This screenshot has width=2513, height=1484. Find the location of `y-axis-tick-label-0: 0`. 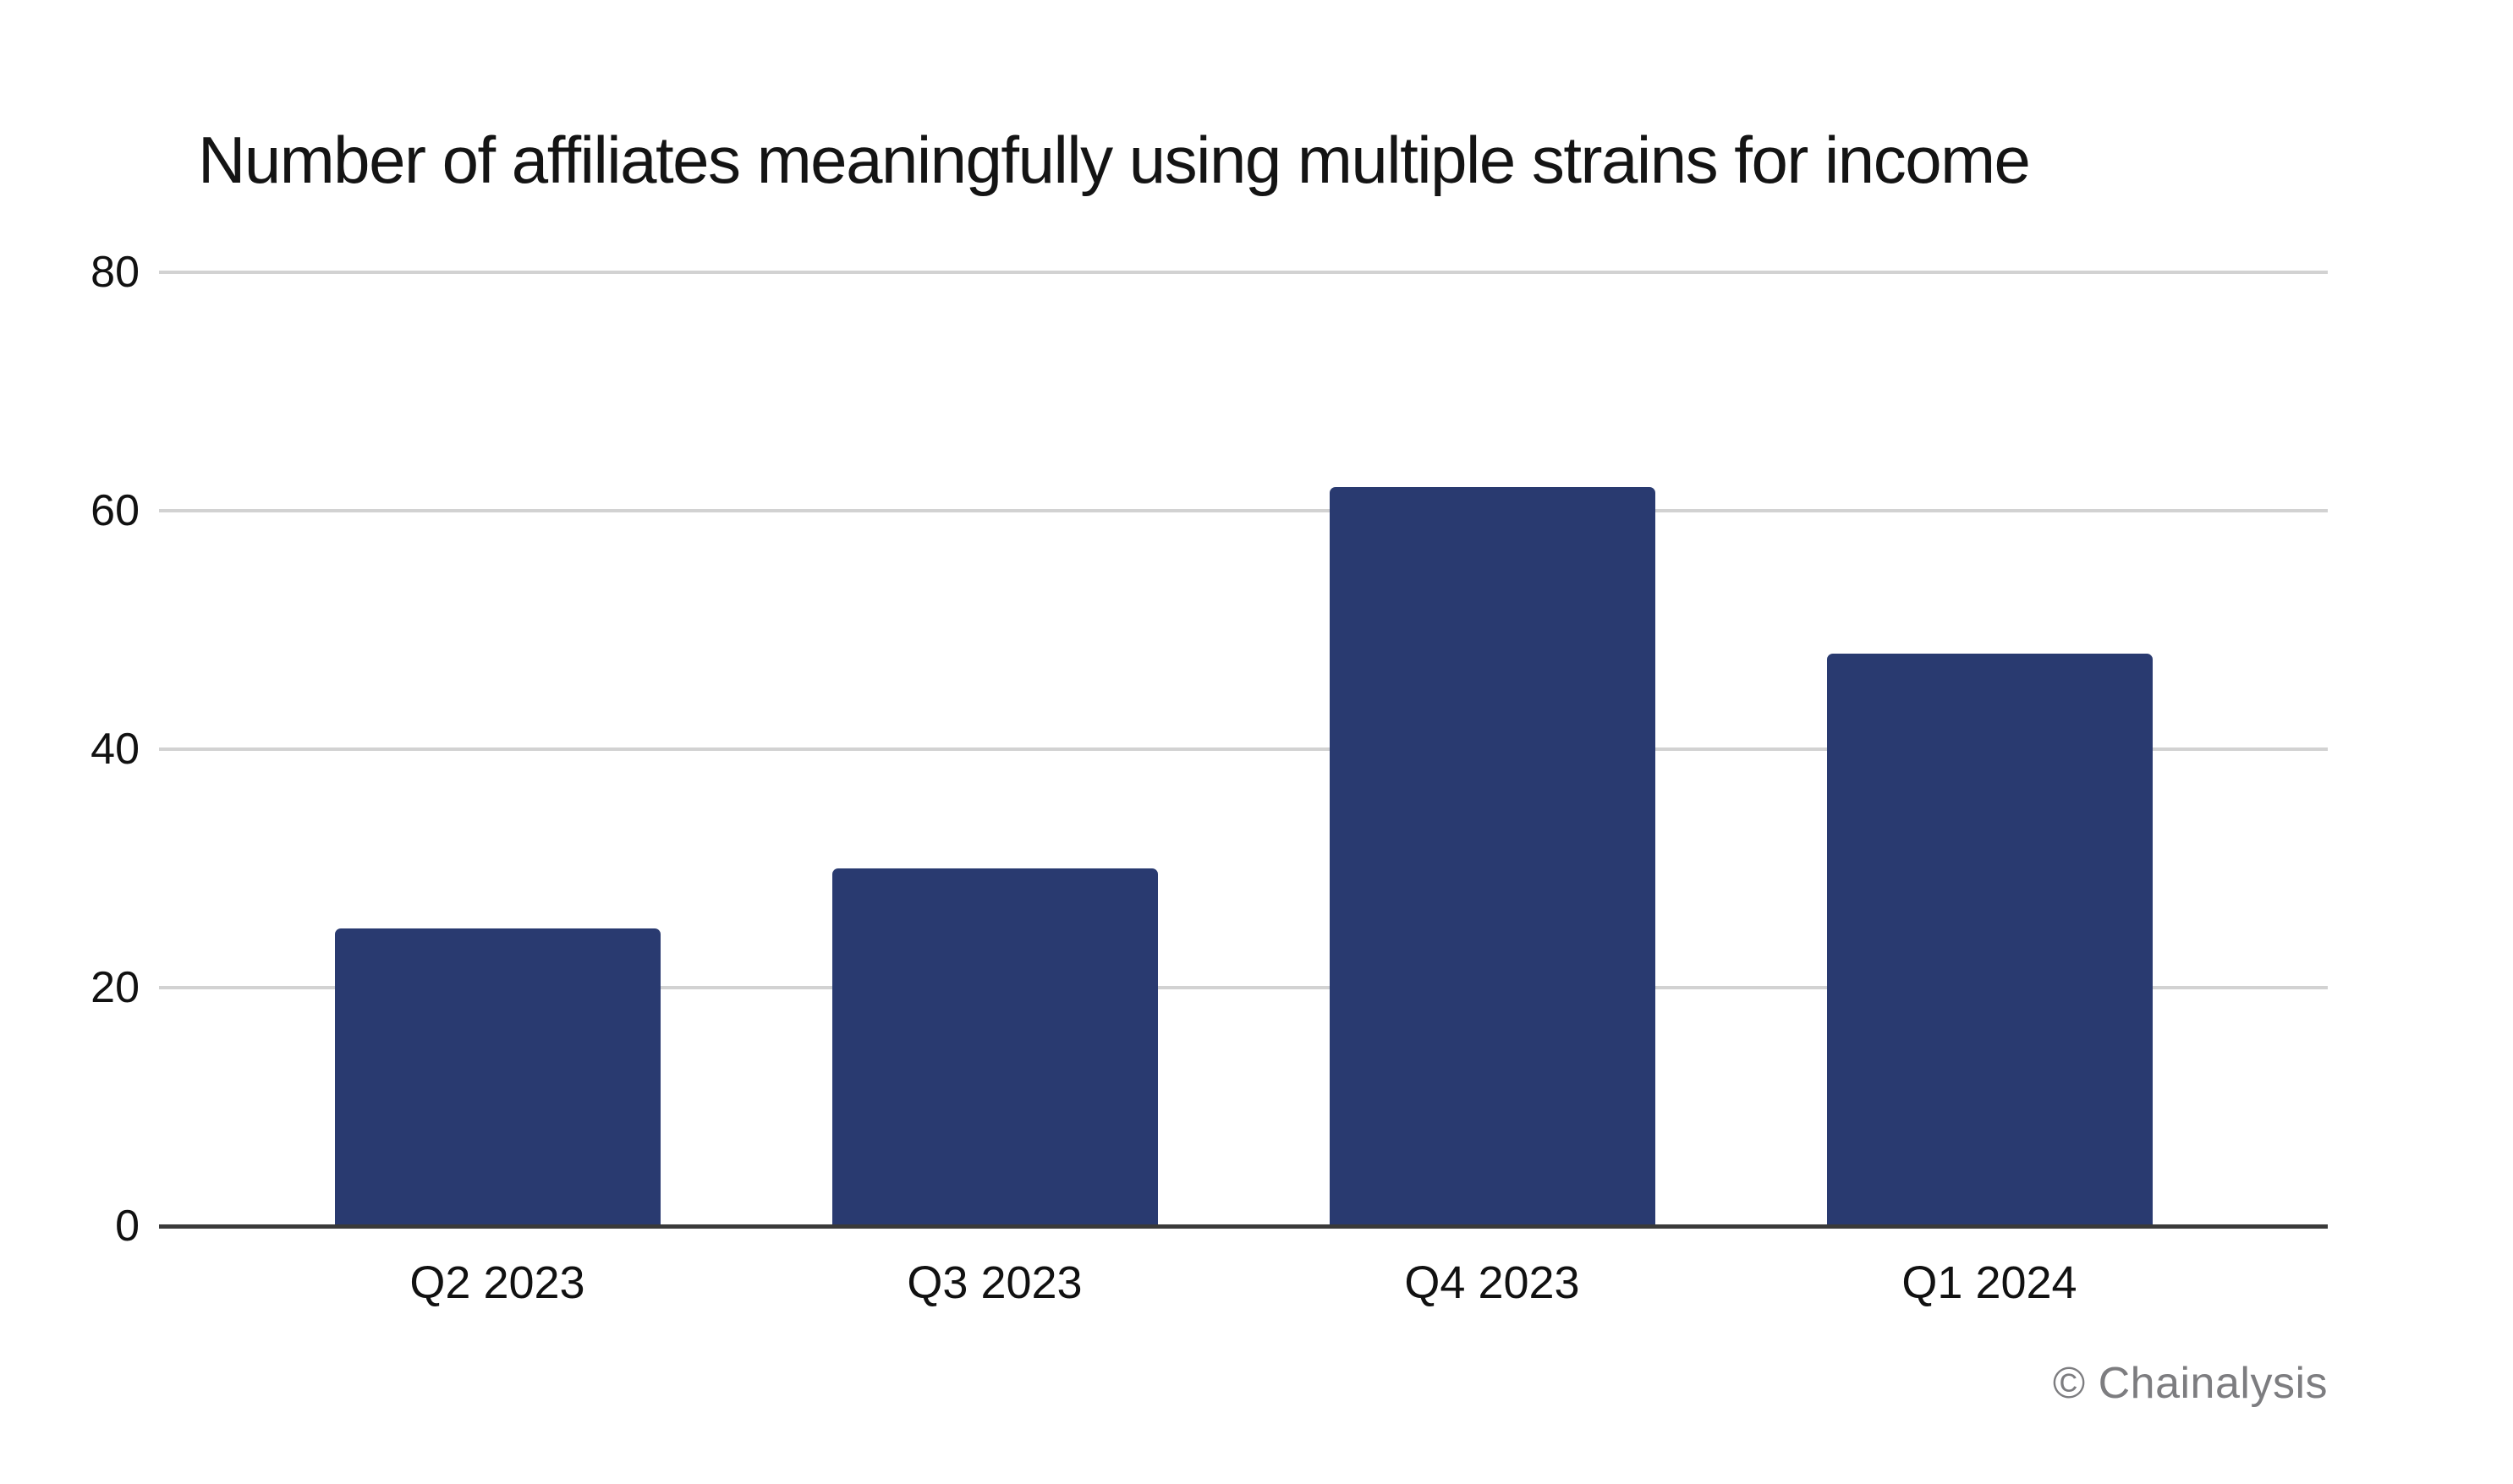

y-axis-tick-label-0: 0 is located at coordinates (127, 1226).